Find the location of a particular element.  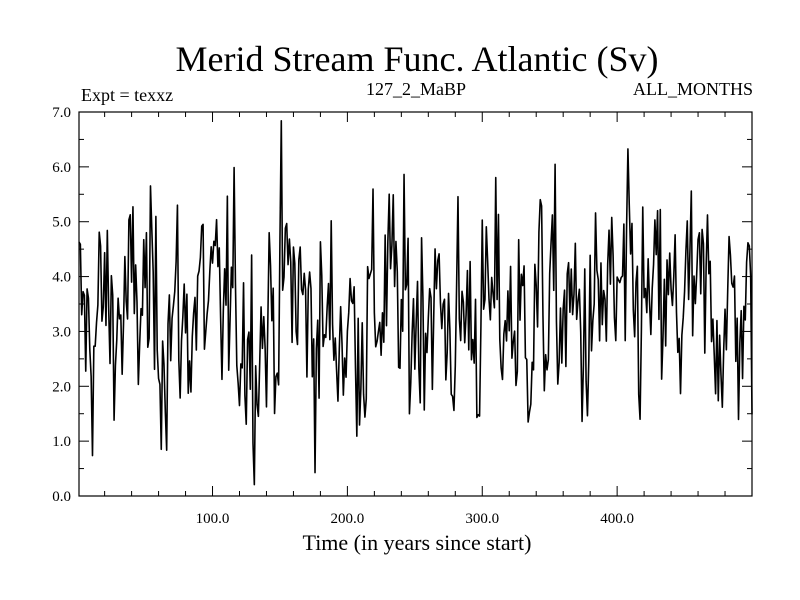

y-tick-label: 2.0 is located at coordinates (61, 387).